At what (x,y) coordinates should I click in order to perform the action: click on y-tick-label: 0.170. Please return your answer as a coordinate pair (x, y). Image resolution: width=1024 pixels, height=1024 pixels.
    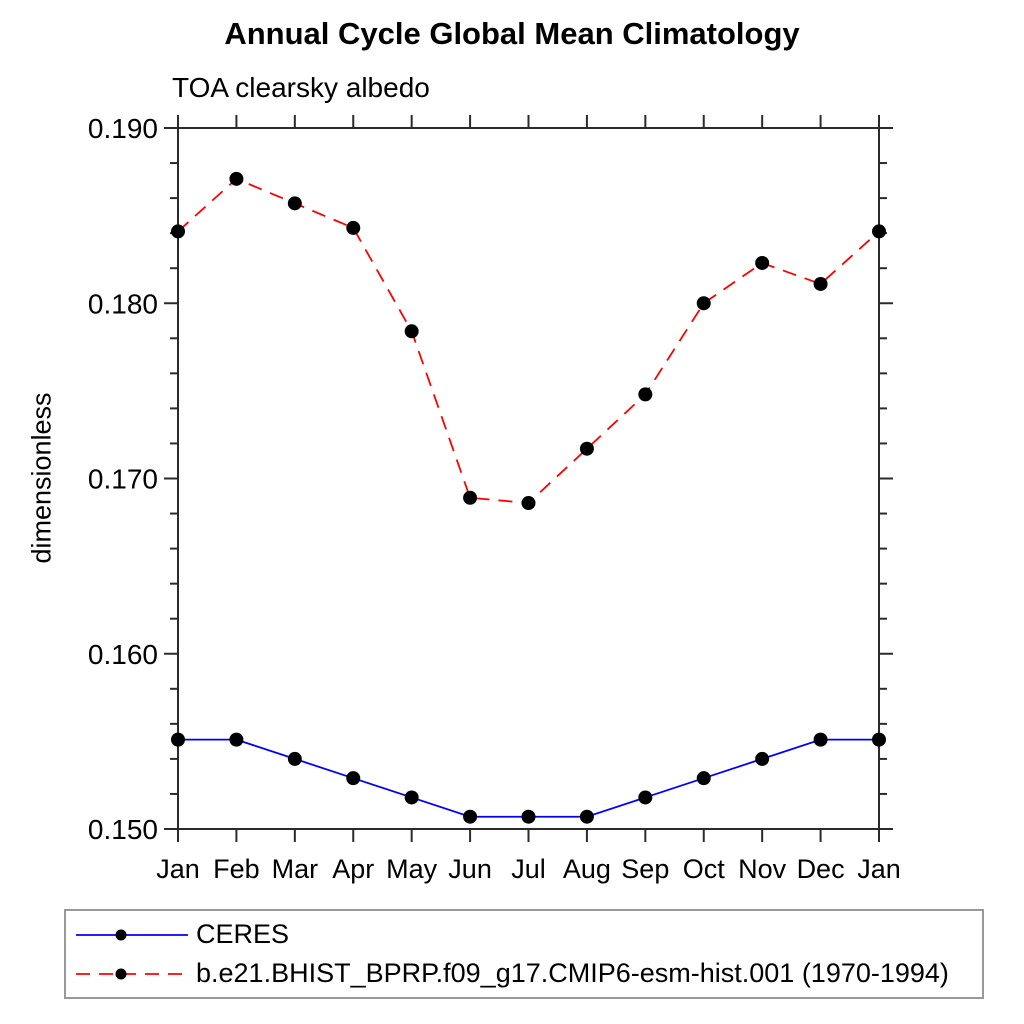
    Looking at the image, I should click on (123, 479).